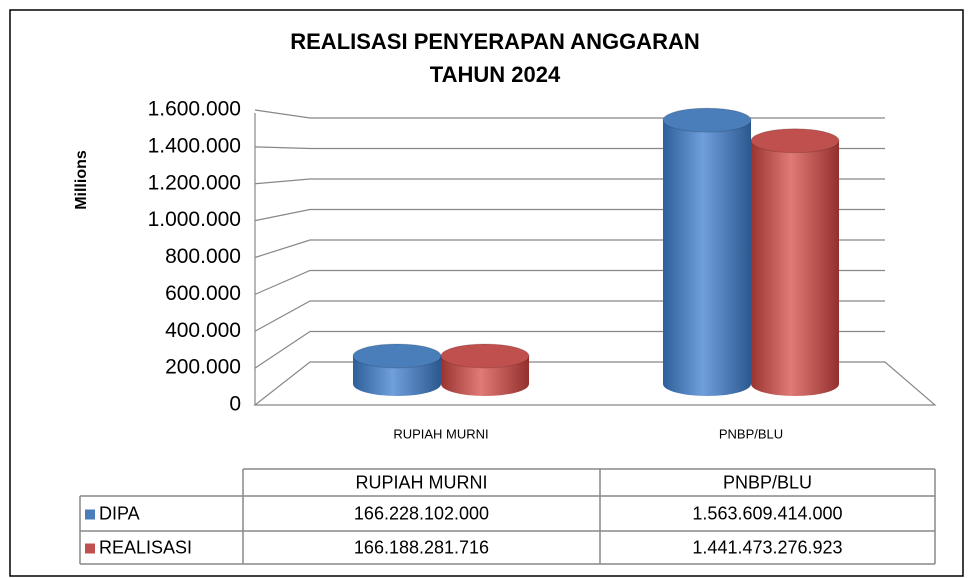 The height and width of the screenshot is (578, 975). What do you see at coordinates (194, 109) in the screenshot?
I see `y-tick-label: 1.600.000` at bounding box center [194, 109].